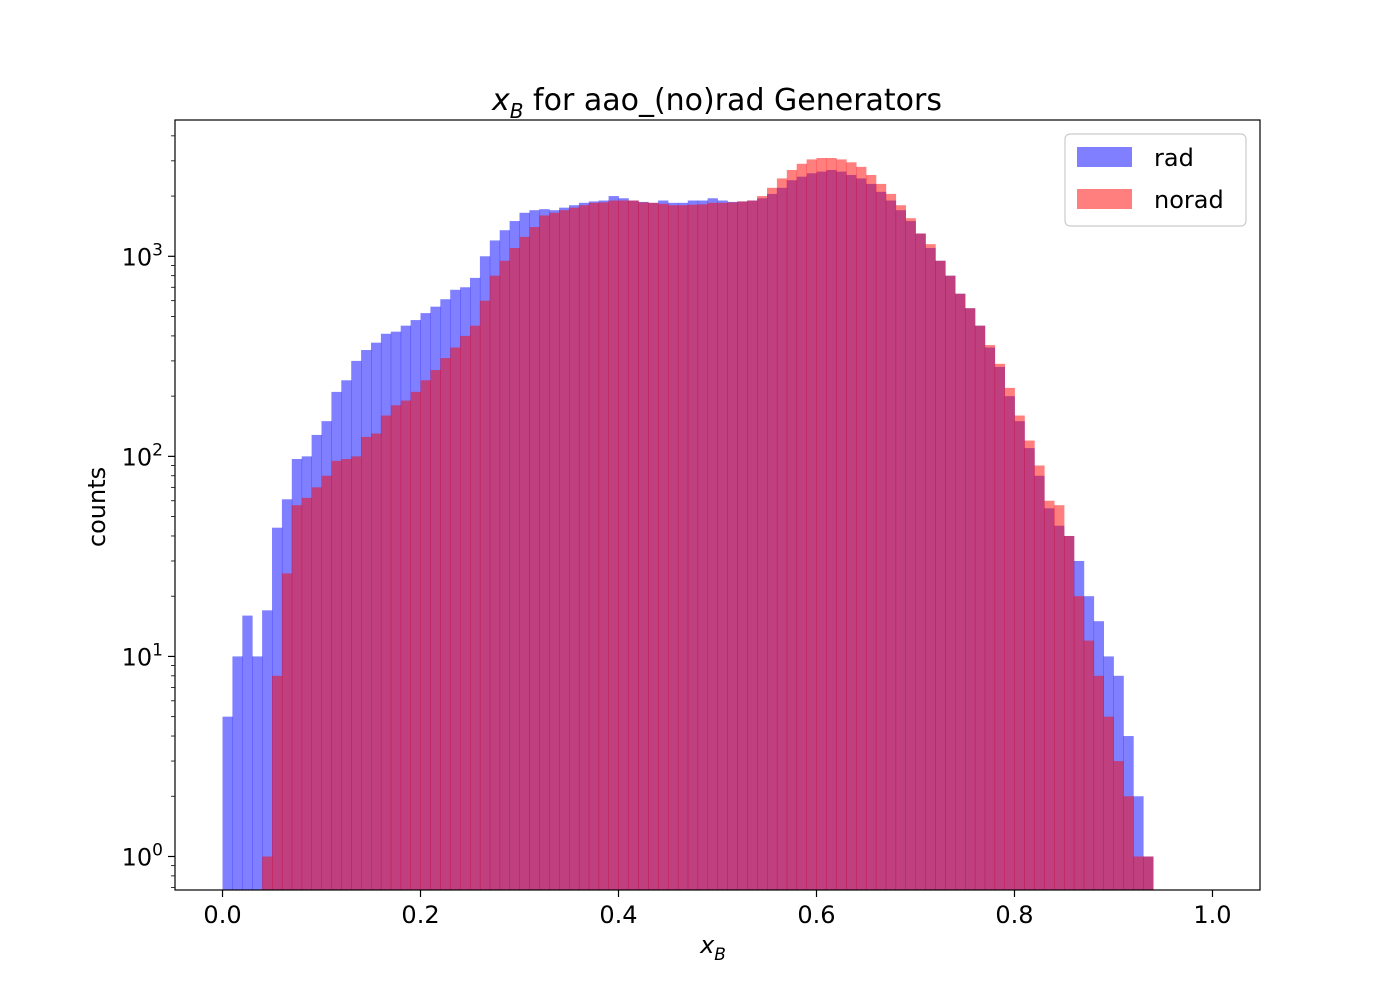  What do you see at coordinates (717, 909) in the screenshot?
I see `x-axis: 0.0 0.2 0.4 0.6 0.8 1.0` at bounding box center [717, 909].